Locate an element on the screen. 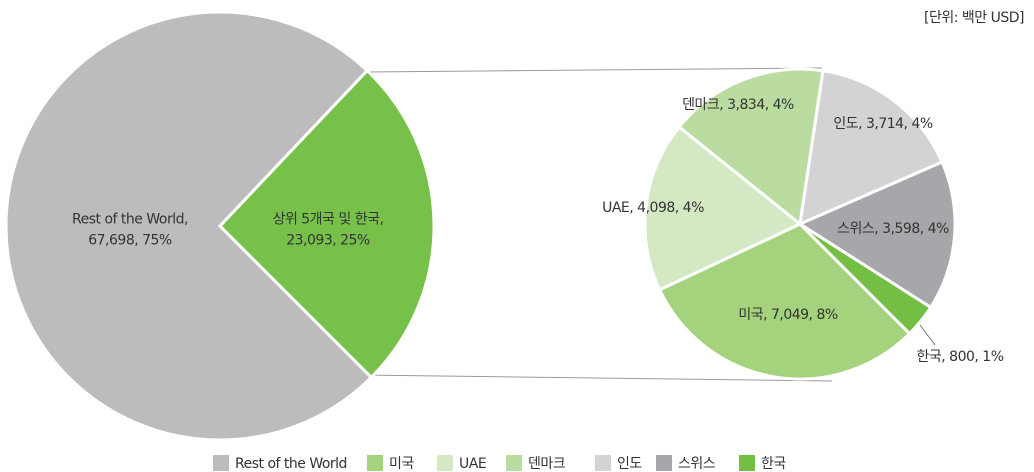 The height and width of the screenshot is (472, 1034). legend-label: 스위스 is located at coordinates (697, 464).